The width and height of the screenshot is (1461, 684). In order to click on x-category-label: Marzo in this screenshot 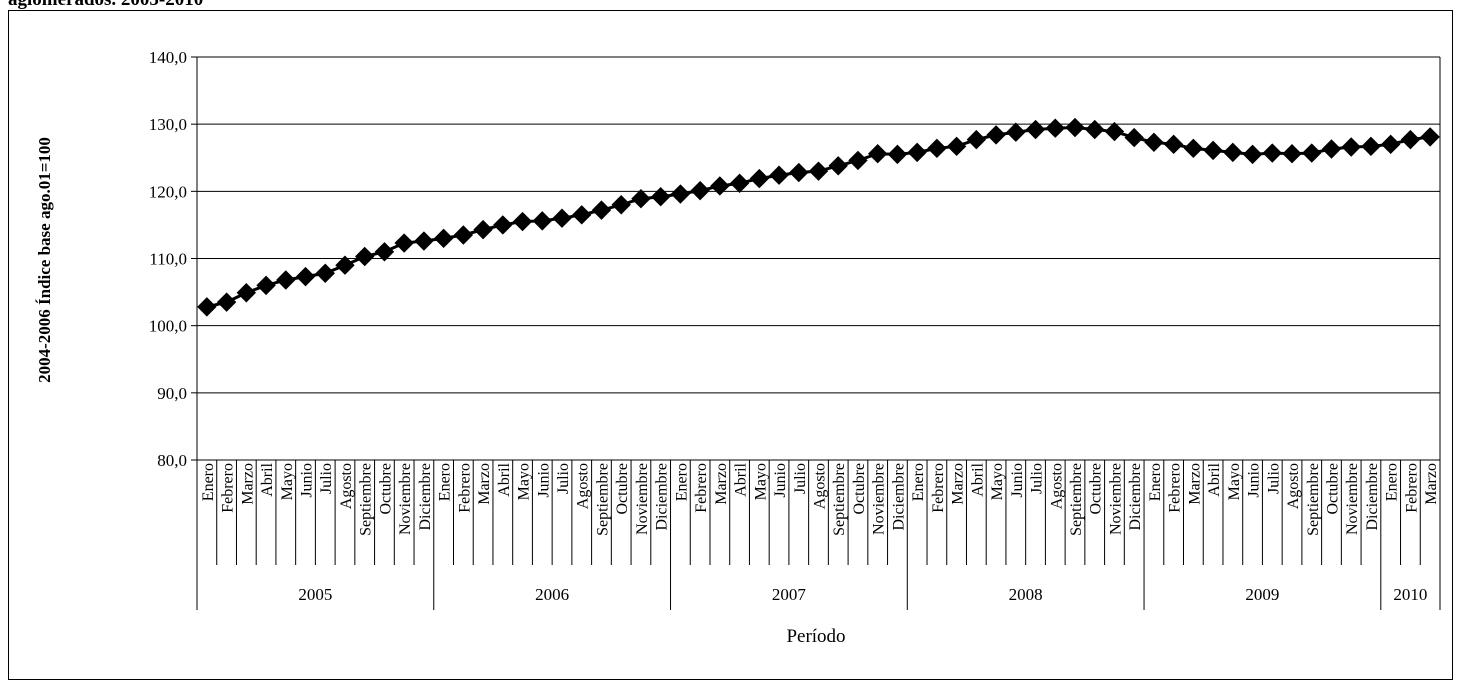, I will do `click(1194, 484)`.